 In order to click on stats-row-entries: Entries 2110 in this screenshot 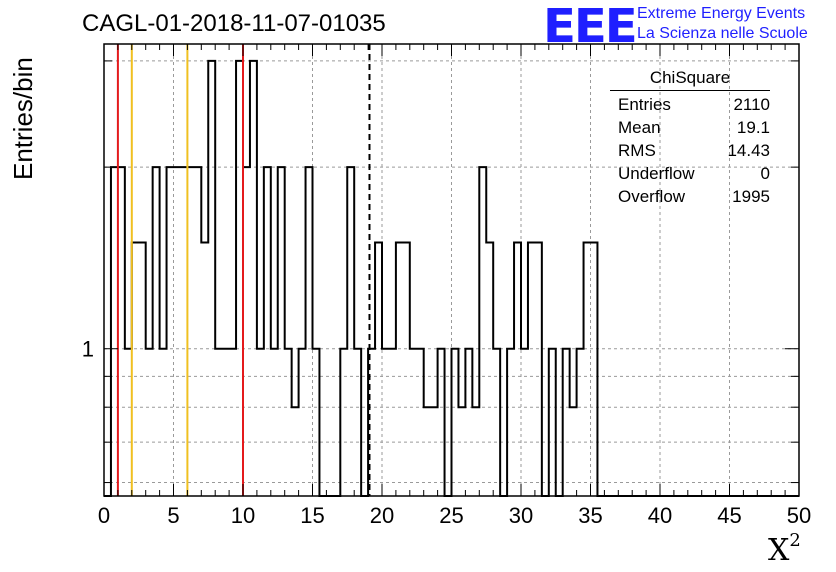, I will do `click(690, 104)`.